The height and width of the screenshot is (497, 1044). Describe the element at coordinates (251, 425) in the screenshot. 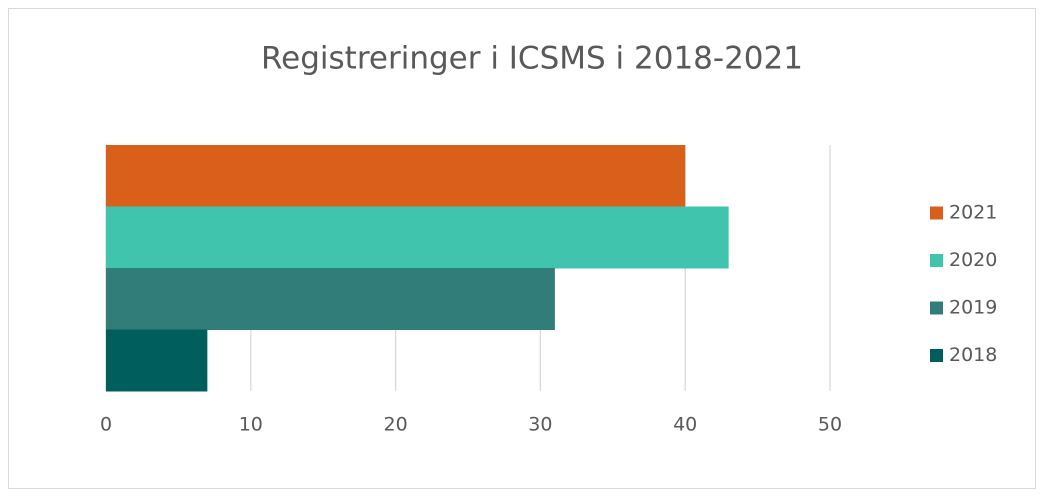

I see `x-tick-label: 10` at that location.